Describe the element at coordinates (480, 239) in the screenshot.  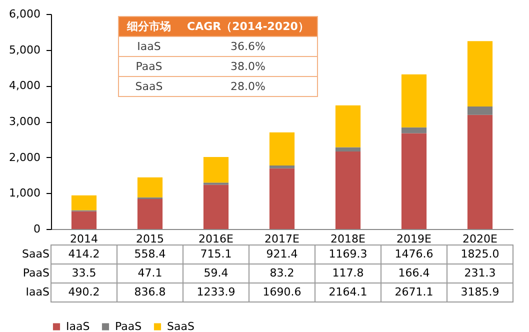
I see `x-tick-label: 2020E` at that location.